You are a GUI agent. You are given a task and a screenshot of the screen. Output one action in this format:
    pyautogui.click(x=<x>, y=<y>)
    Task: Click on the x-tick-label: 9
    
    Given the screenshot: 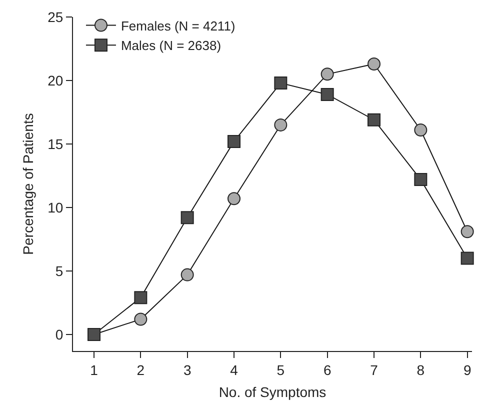 What is the action you would take?
    pyautogui.click(x=467, y=370)
    